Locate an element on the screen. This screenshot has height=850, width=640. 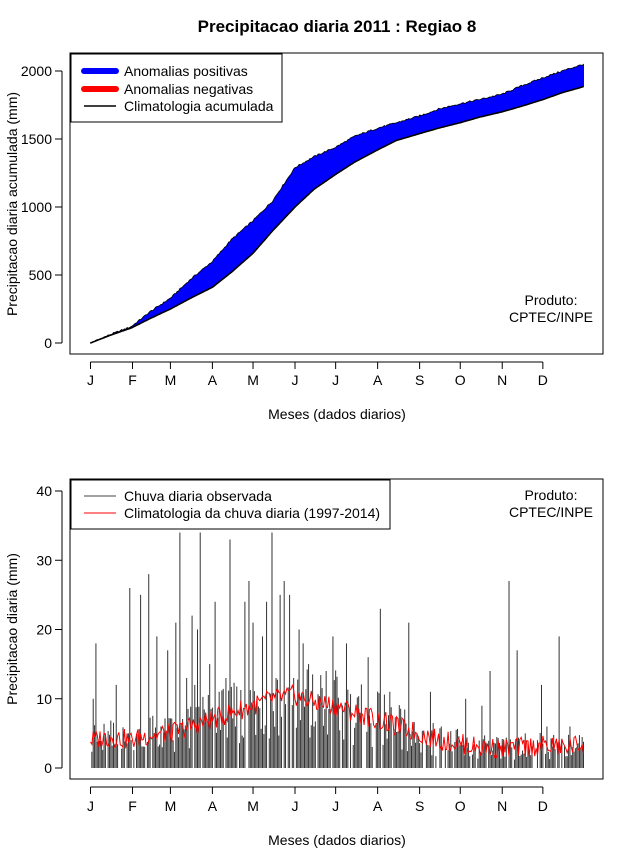
bottom-x-tick-label: S is located at coordinates (419, 806).